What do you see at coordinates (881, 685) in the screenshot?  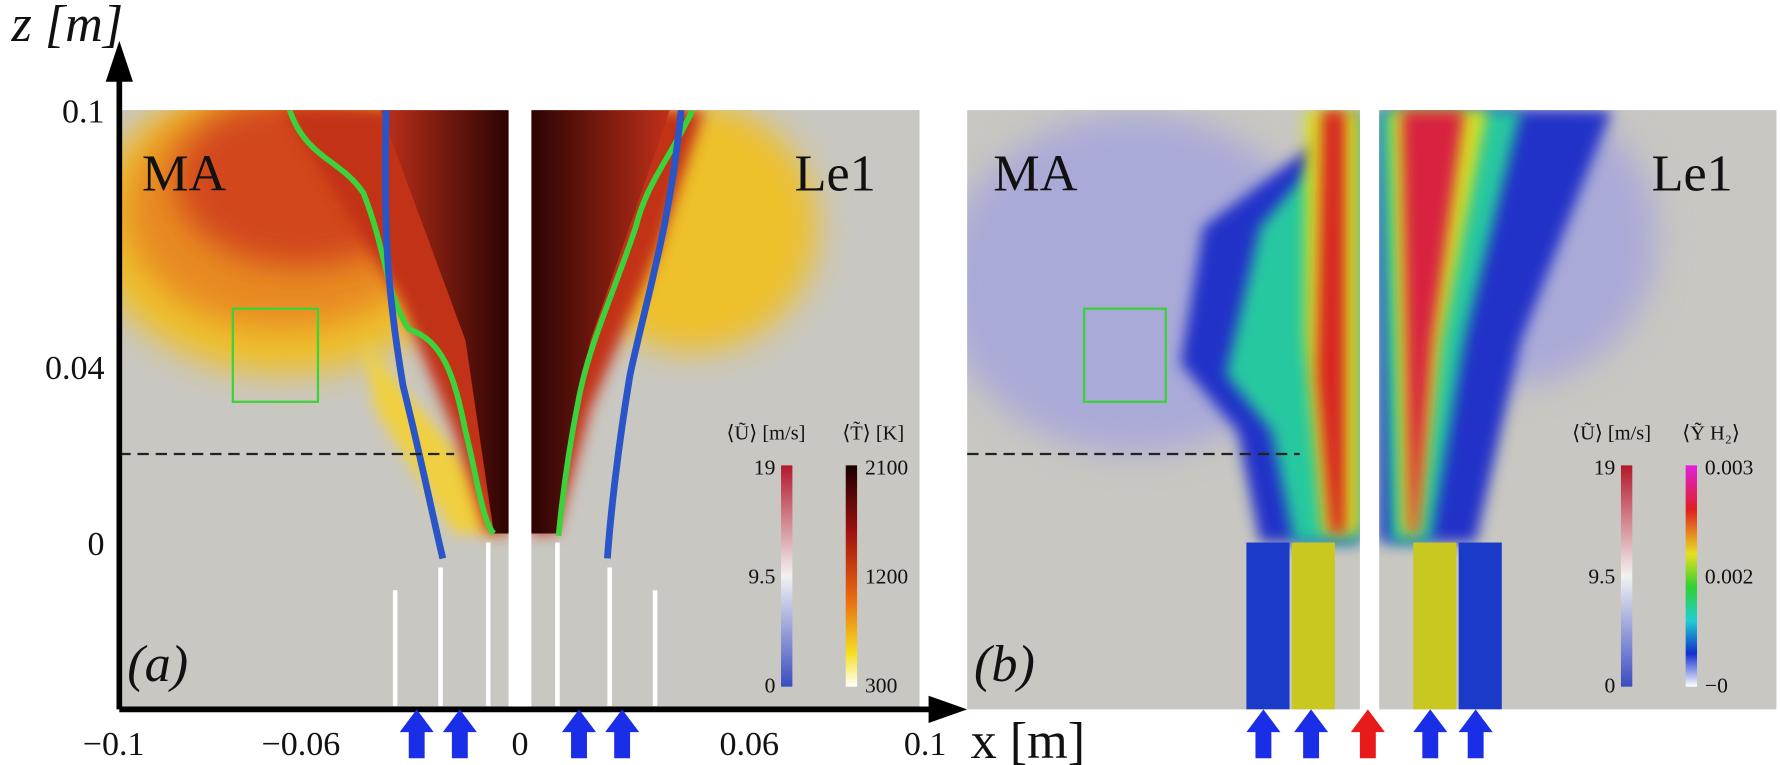 I see `label: 300` at bounding box center [881, 685].